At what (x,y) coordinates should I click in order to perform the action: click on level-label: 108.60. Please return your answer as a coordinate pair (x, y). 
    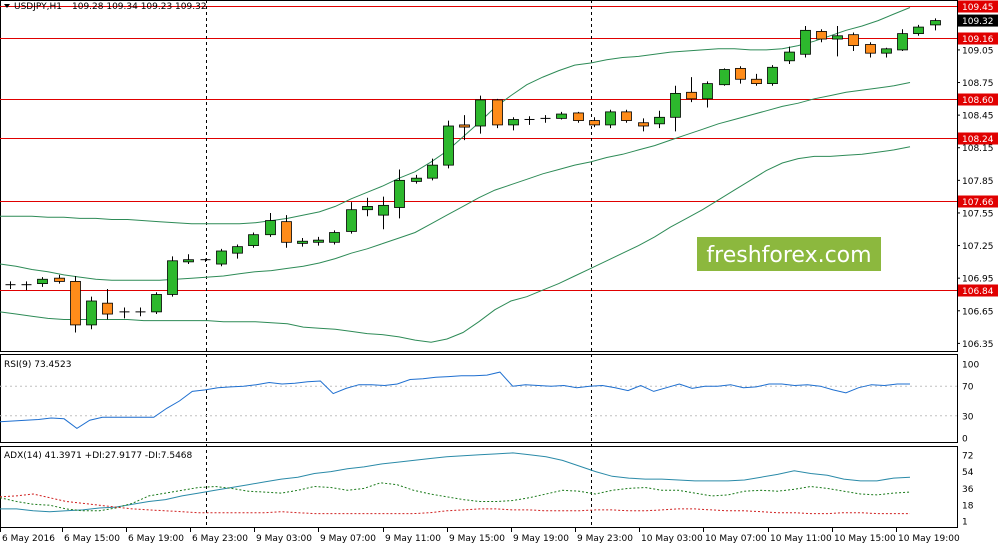
    Looking at the image, I should click on (978, 101).